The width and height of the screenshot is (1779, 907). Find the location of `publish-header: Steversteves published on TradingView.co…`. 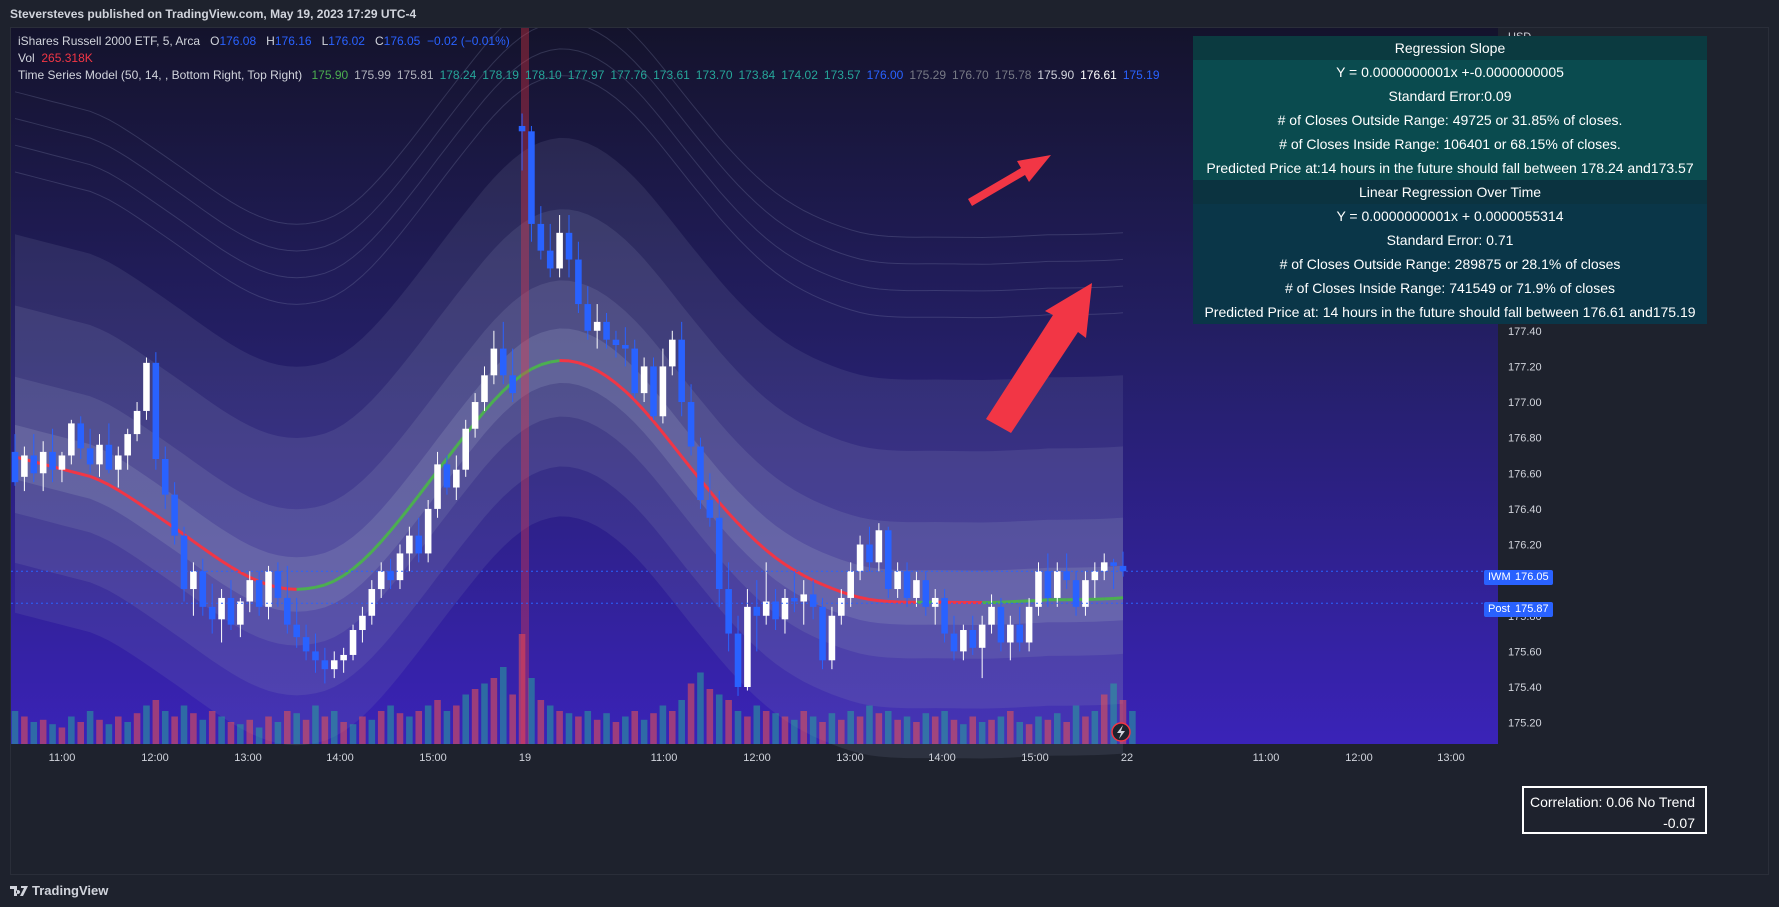

publish-header: Steversteves published on TradingView.co… is located at coordinates (889, 13).